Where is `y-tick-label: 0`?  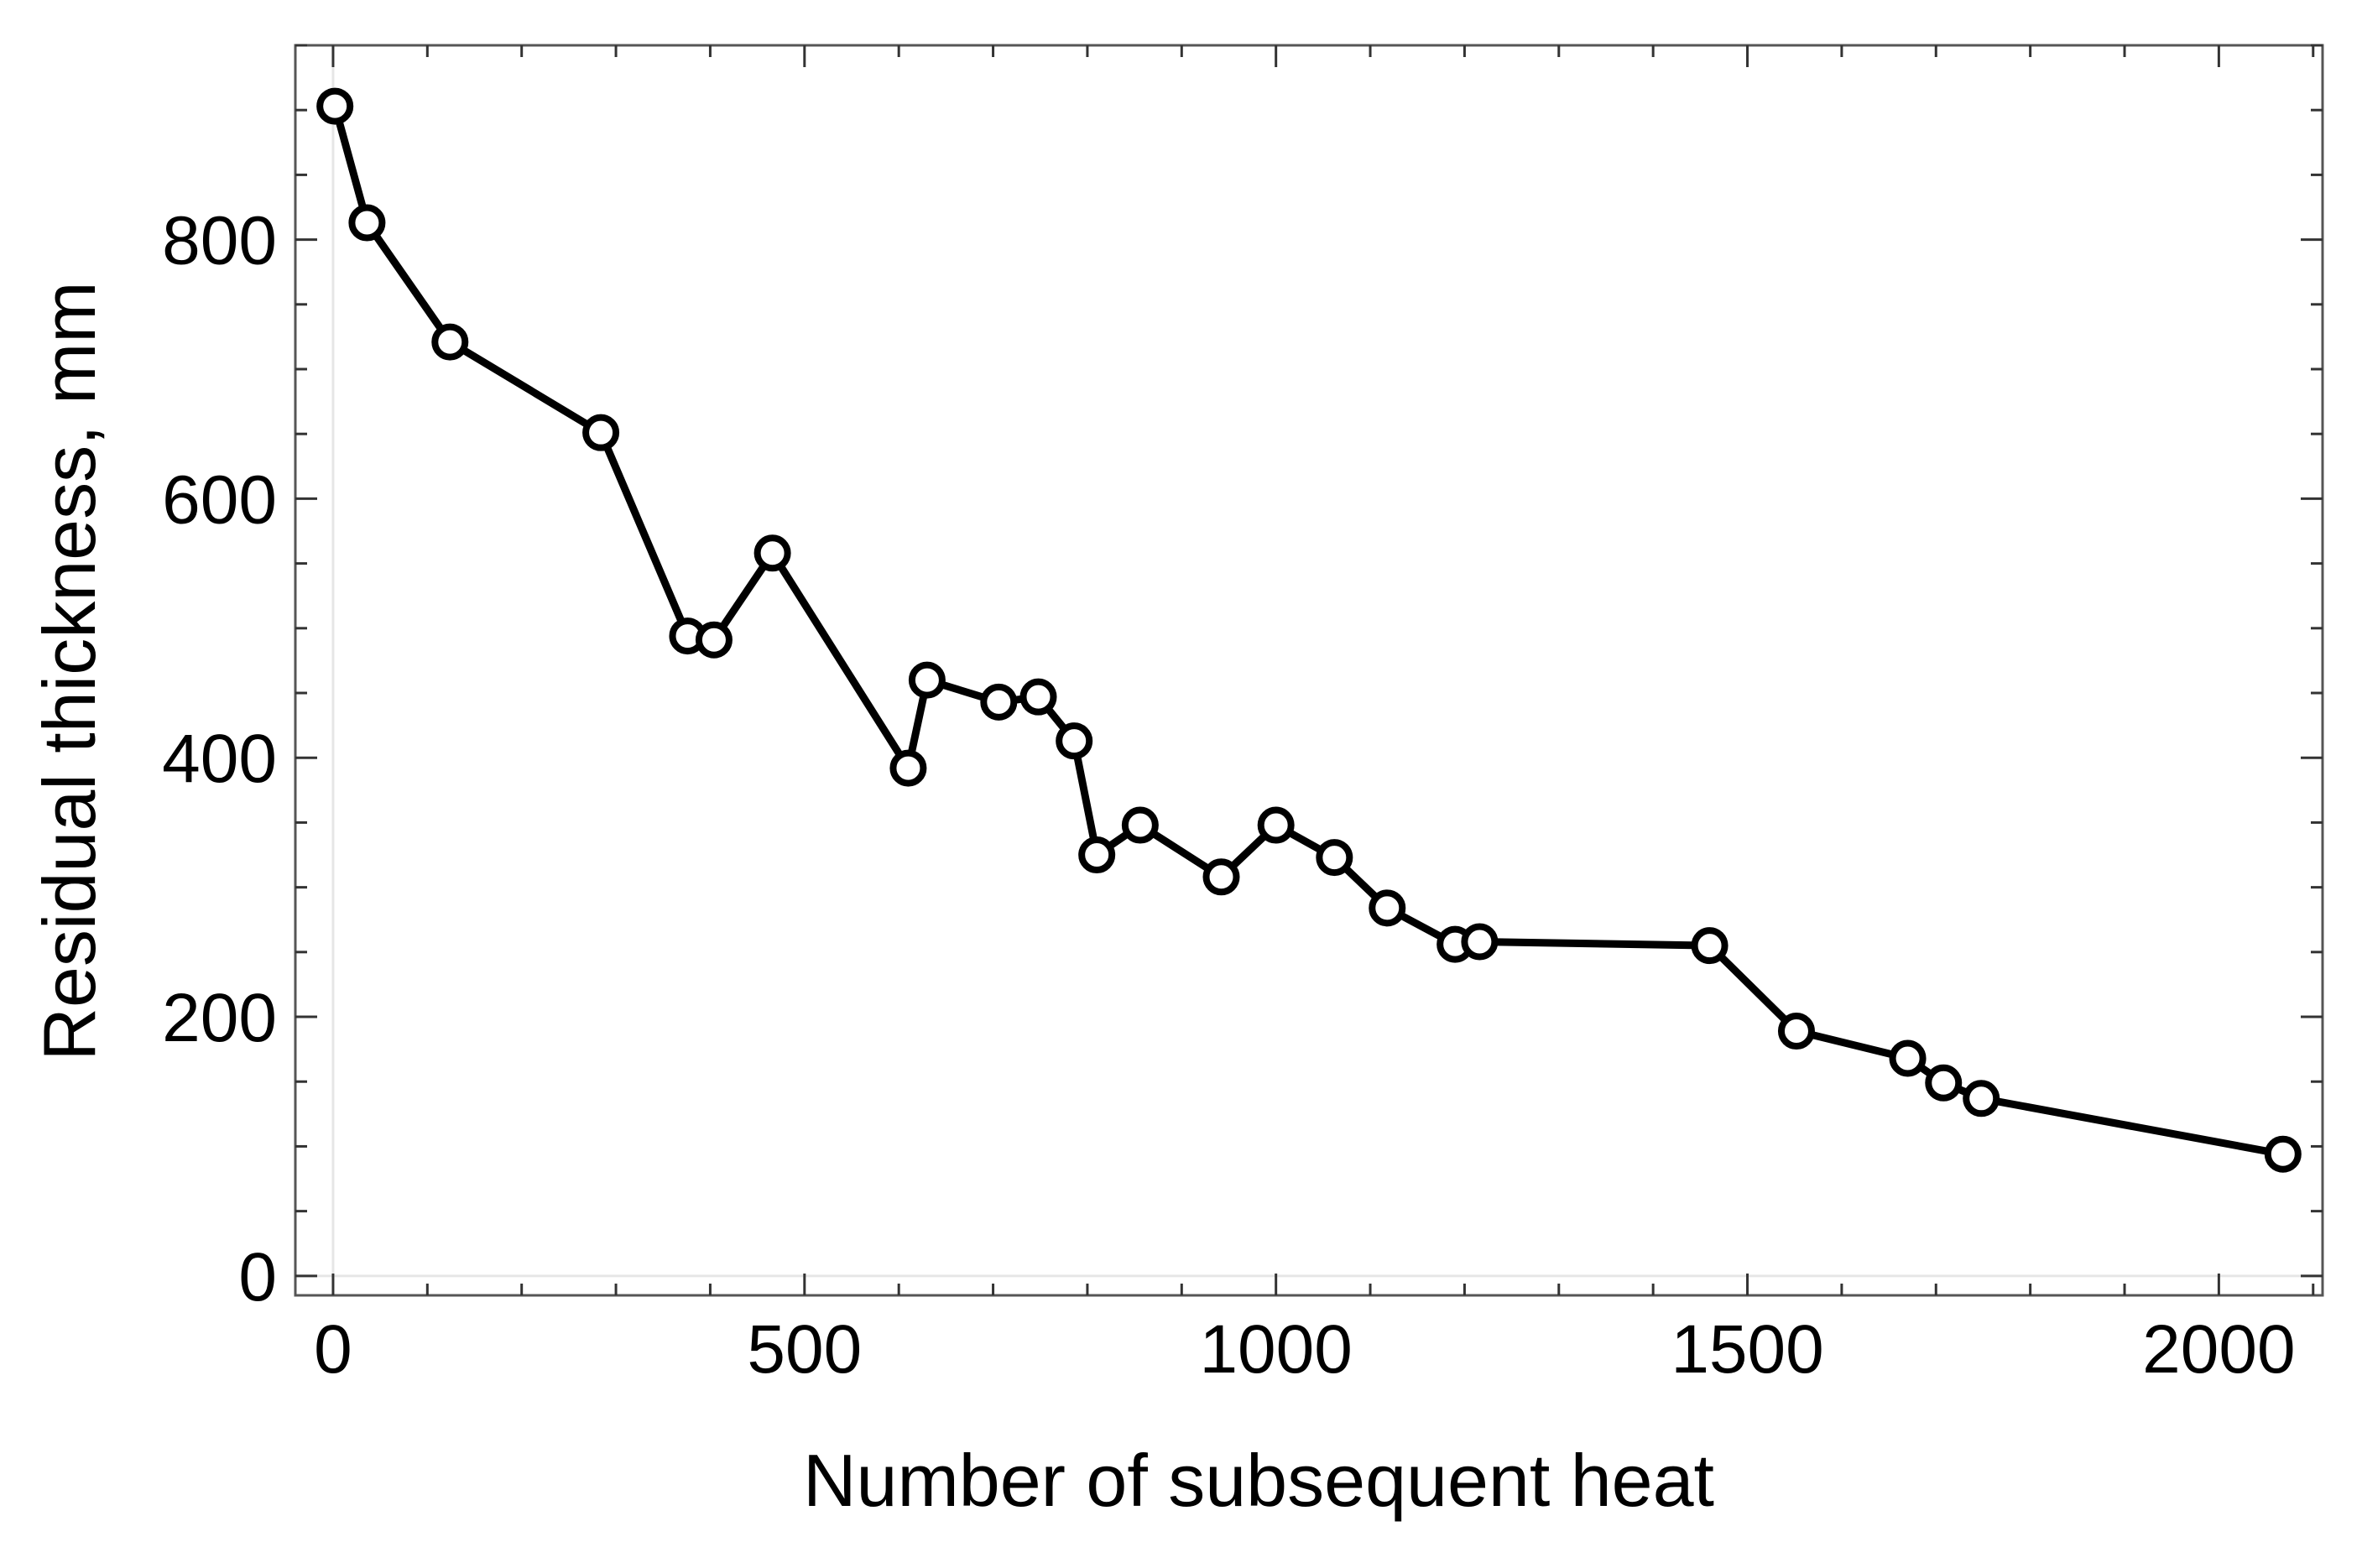 y-tick-label: 0 is located at coordinates (257, 1277).